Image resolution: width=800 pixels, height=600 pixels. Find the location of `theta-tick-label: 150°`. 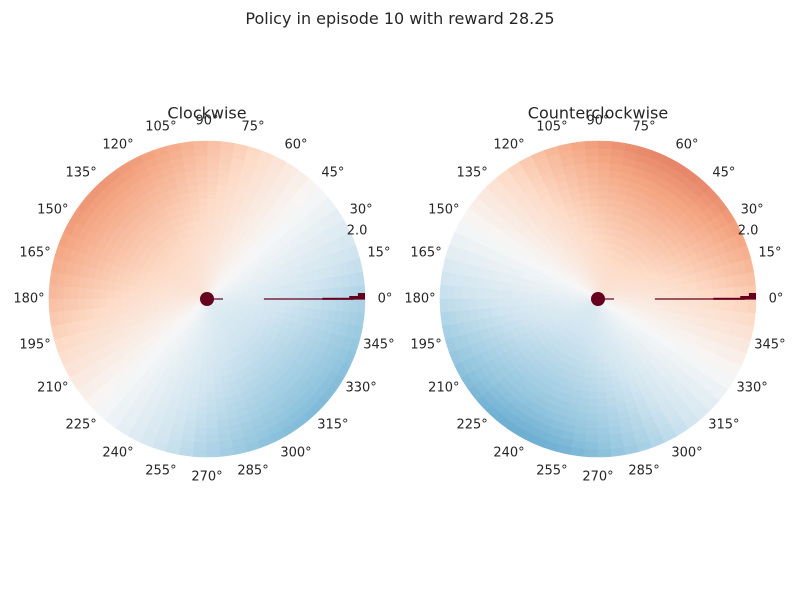

theta-tick-label: 150° is located at coordinates (52, 210).